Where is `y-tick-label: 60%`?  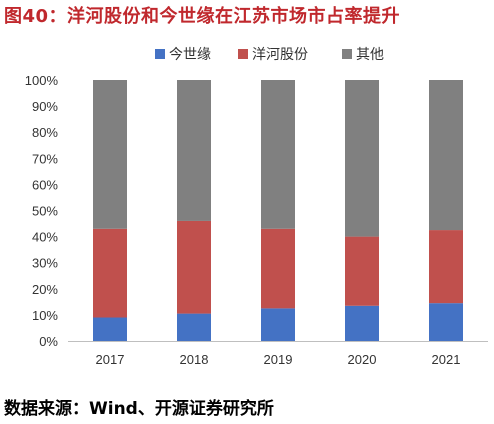 y-tick-label: 60% is located at coordinates (45, 184).